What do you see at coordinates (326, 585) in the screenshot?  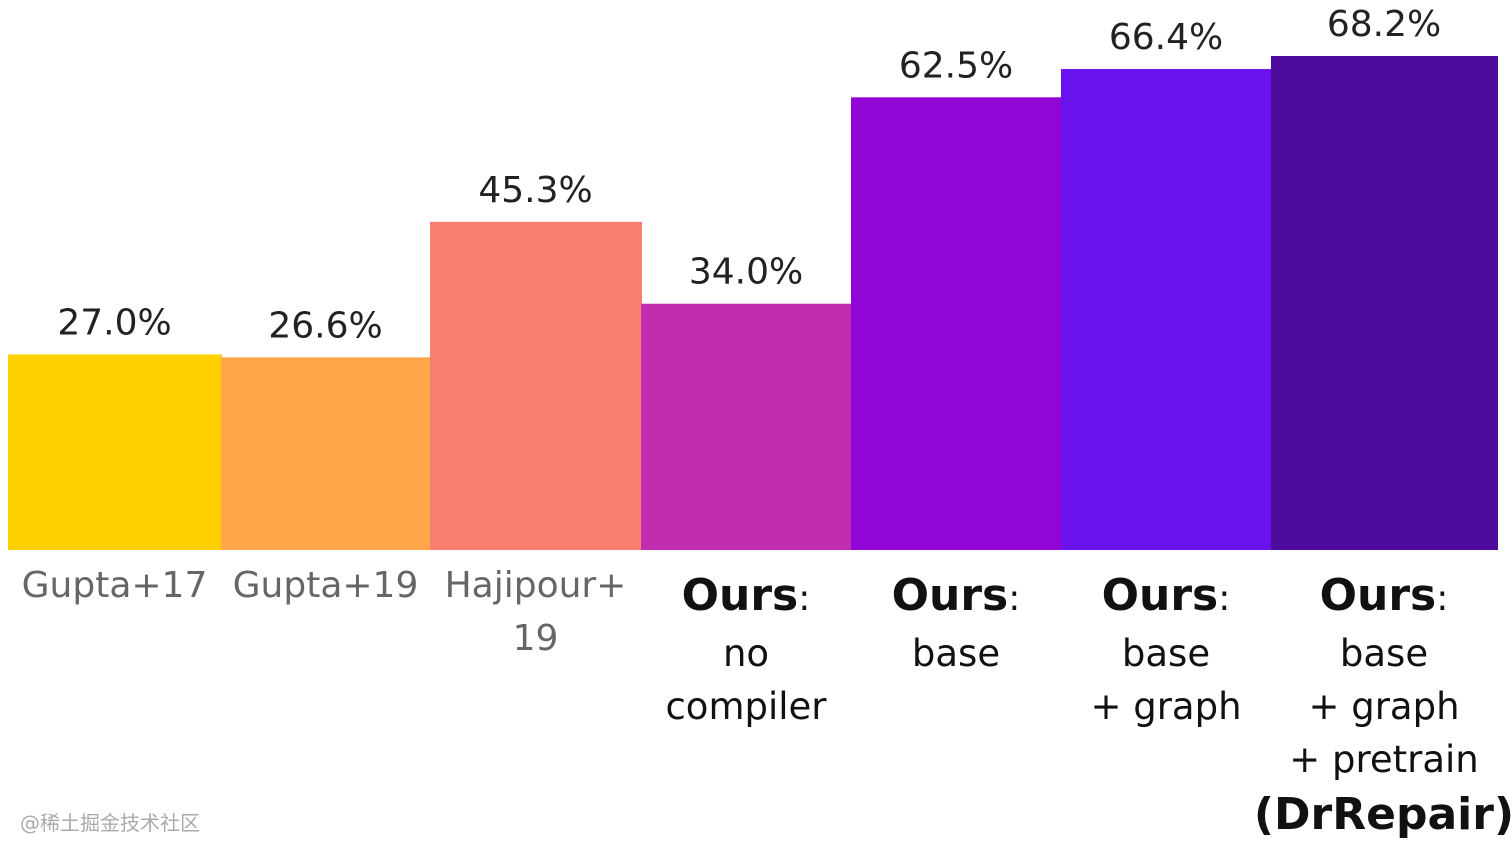 I see `category-label: Gupta+19` at bounding box center [326, 585].